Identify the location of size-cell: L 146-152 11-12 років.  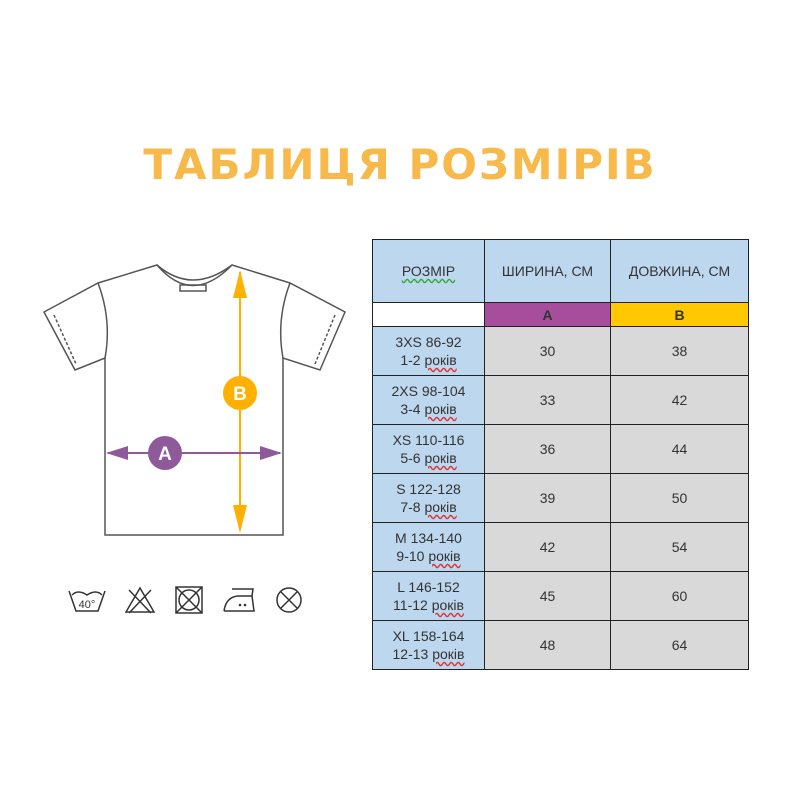
(428, 596).